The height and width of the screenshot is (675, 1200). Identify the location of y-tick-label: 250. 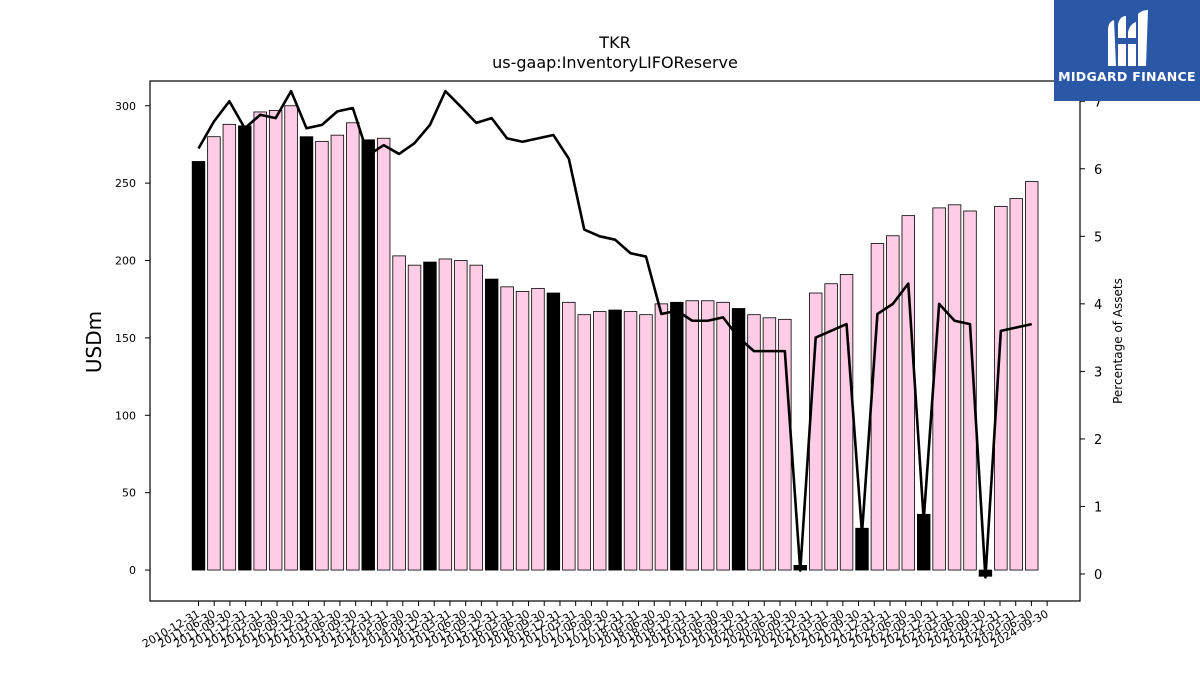
(125, 183).